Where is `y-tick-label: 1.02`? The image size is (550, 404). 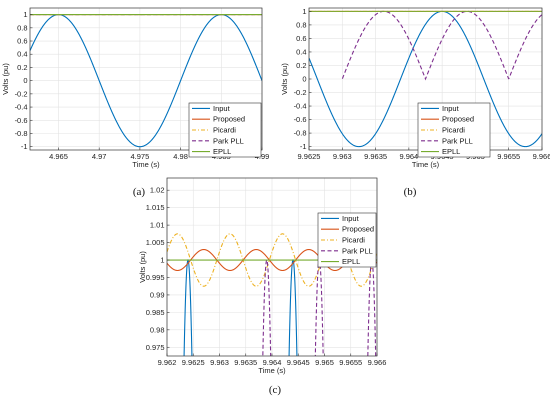 y-tick-label: 1.02 is located at coordinates (157, 190).